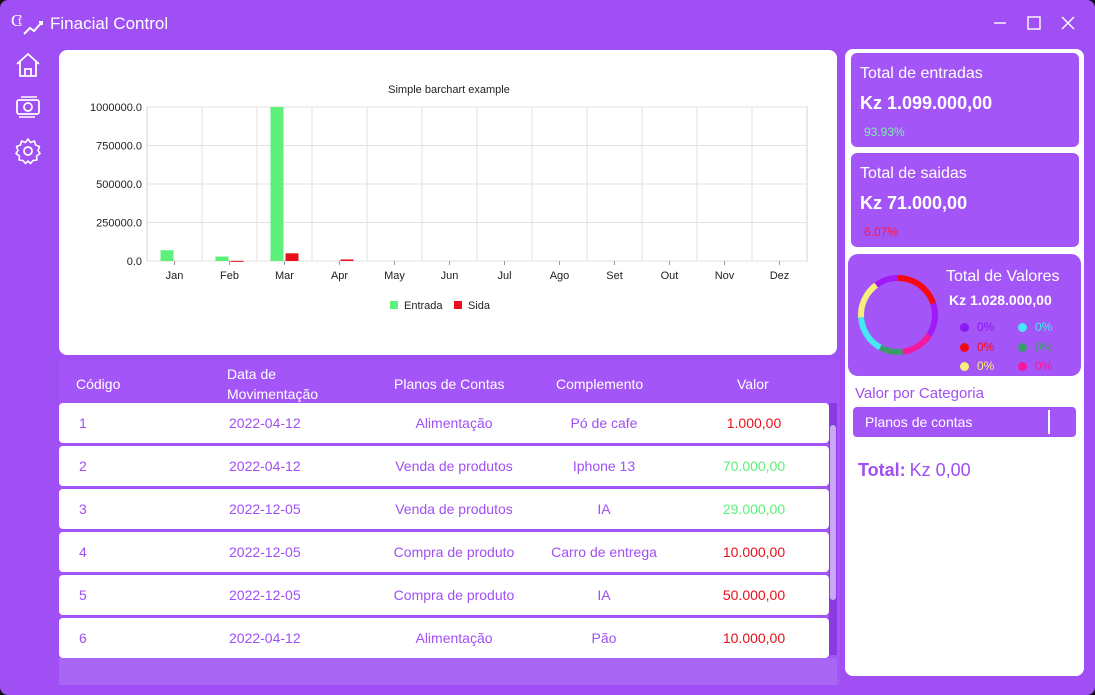  What do you see at coordinates (921, 73) in the screenshot?
I see `total-entradas-label: Total de entradas` at bounding box center [921, 73].